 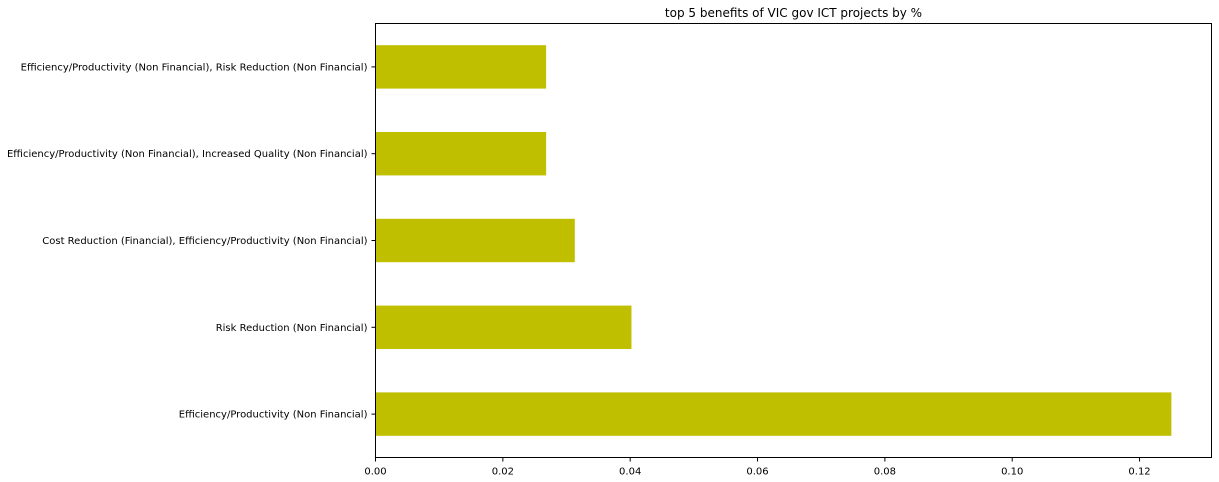 I want to click on x-tick-label: 0.02, so click(x=503, y=472).